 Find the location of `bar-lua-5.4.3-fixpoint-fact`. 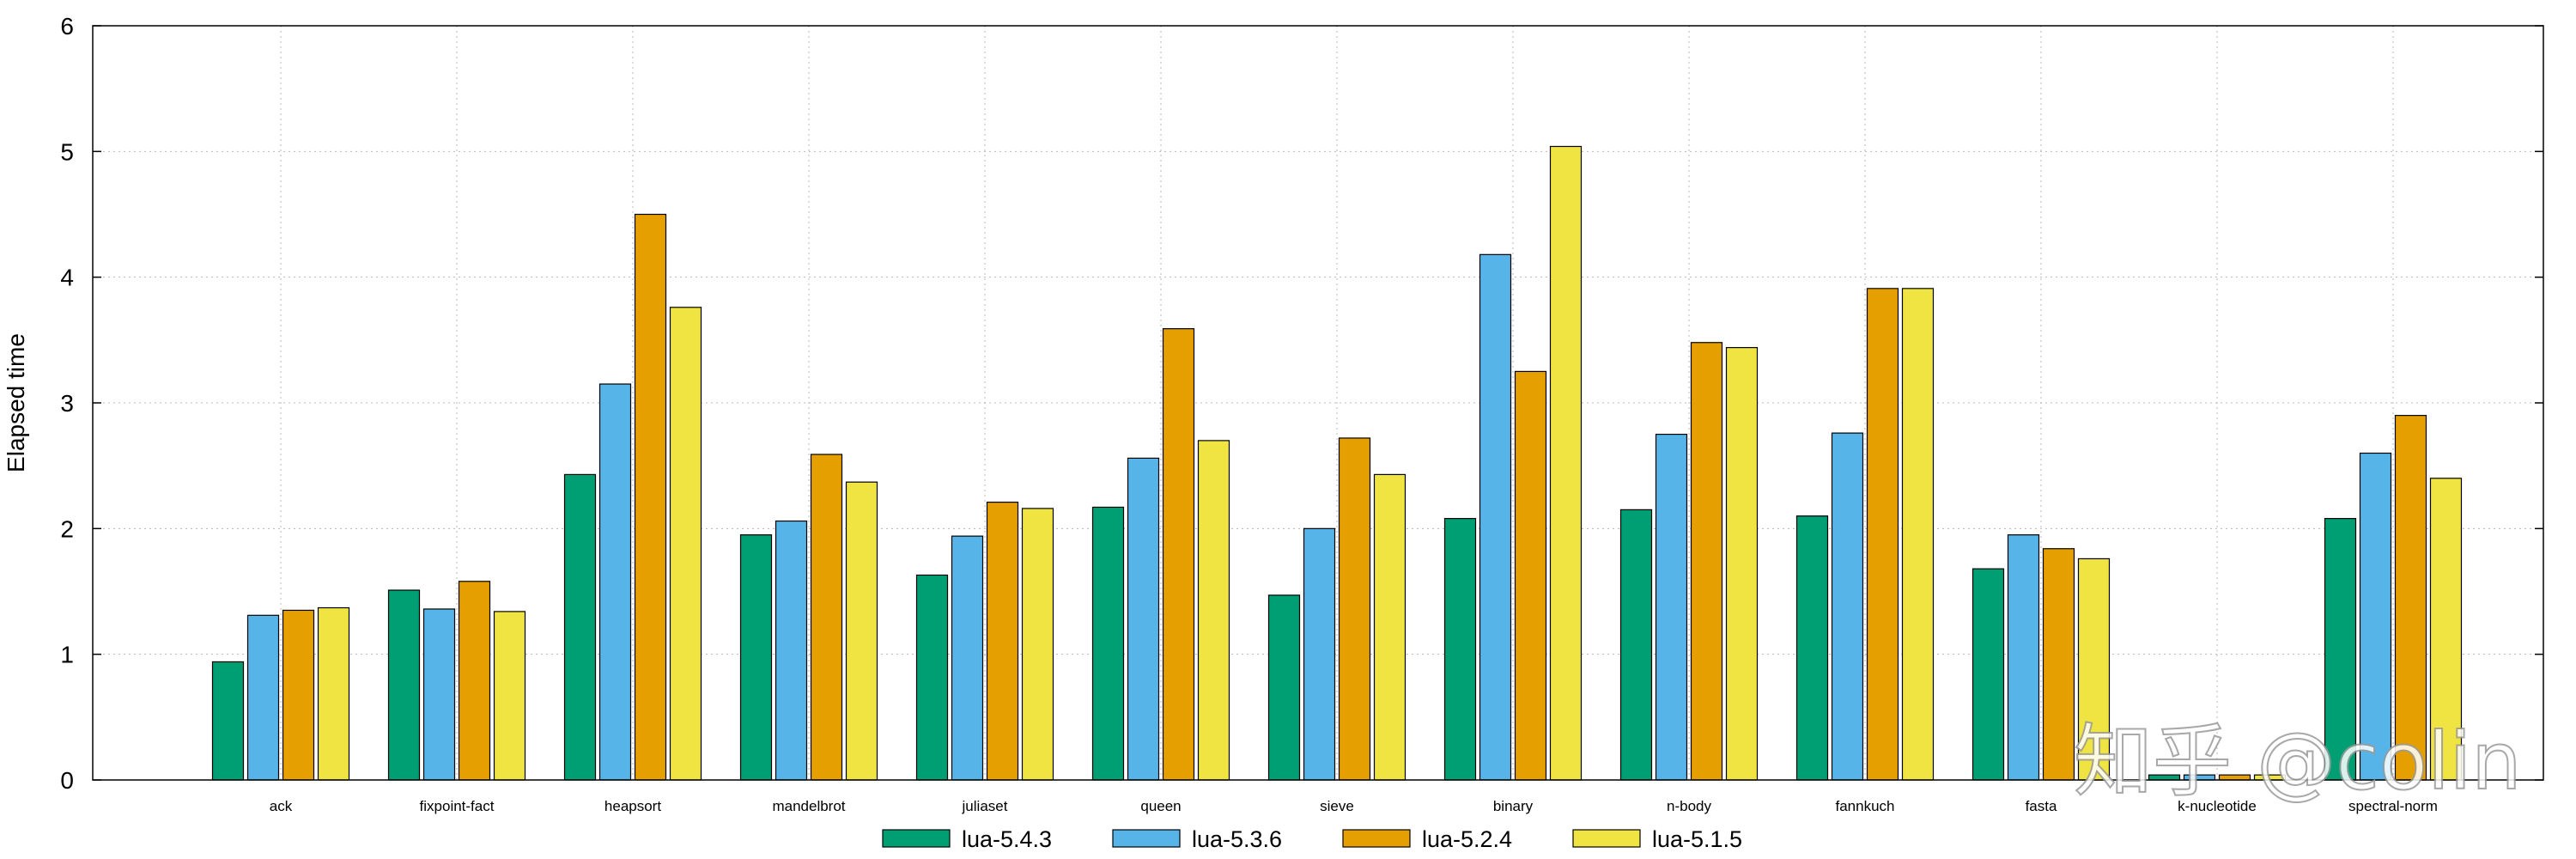

bar-lua-5.4.3-fixpoint-fact is located at coordinates (404, 685).